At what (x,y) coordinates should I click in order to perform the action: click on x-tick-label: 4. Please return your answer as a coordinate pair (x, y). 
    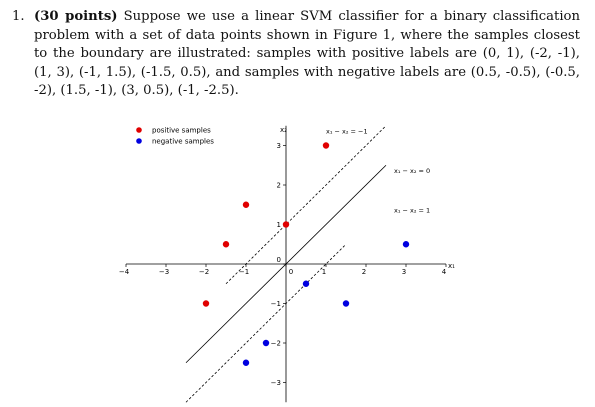
    Looking at the image, I should click on (444, 272).